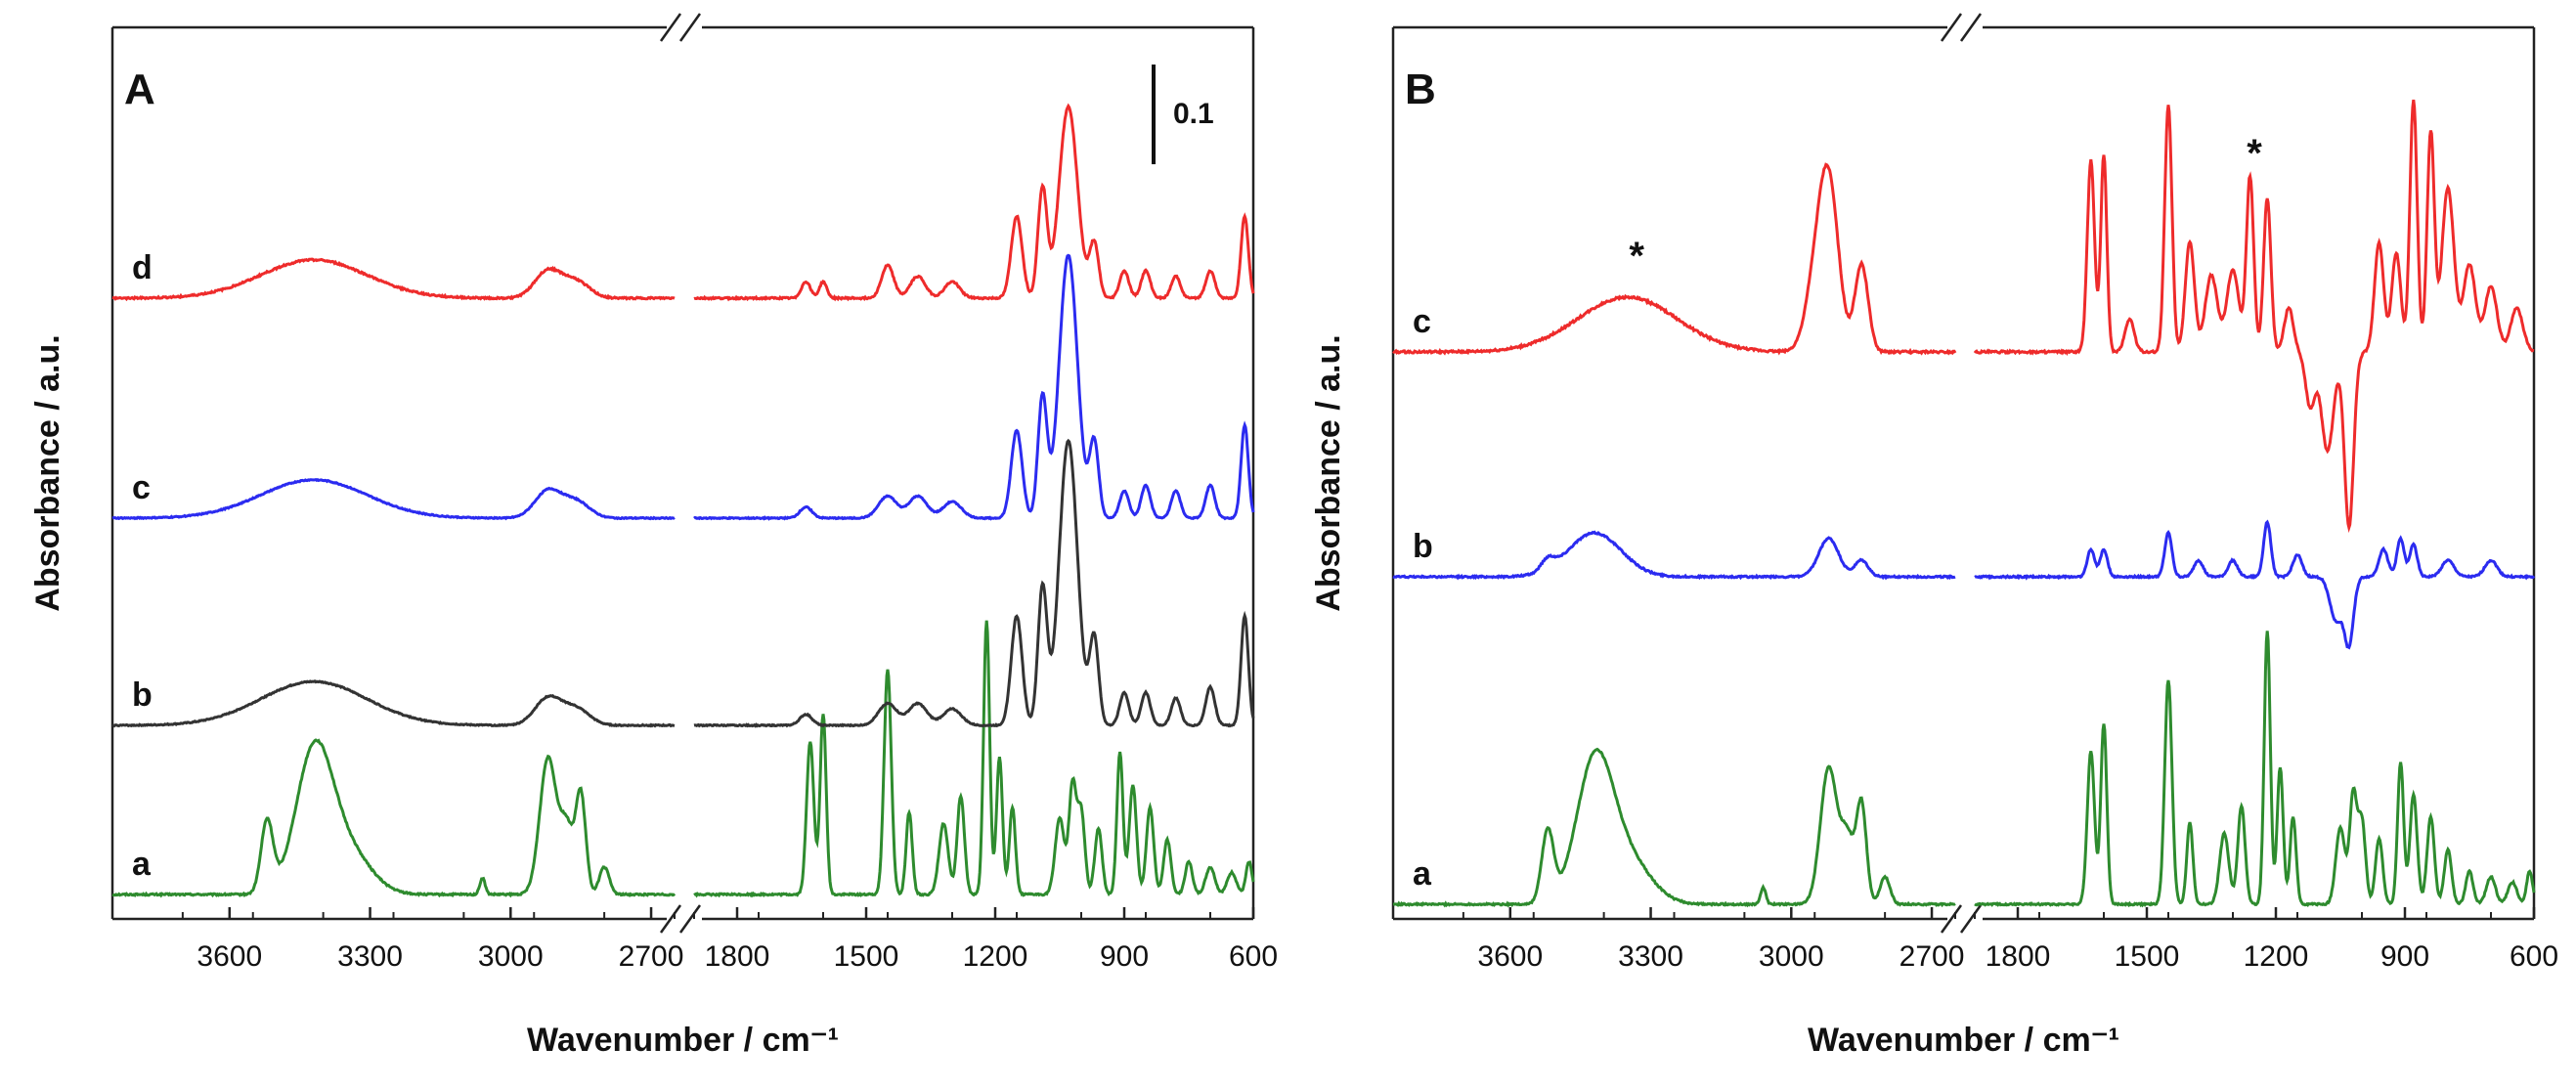 The width and height of the screenshot is (2576, 1090). Describe the element at coordinates (1421, 89) in the screenshot. I see `panel-label: B` at that location.